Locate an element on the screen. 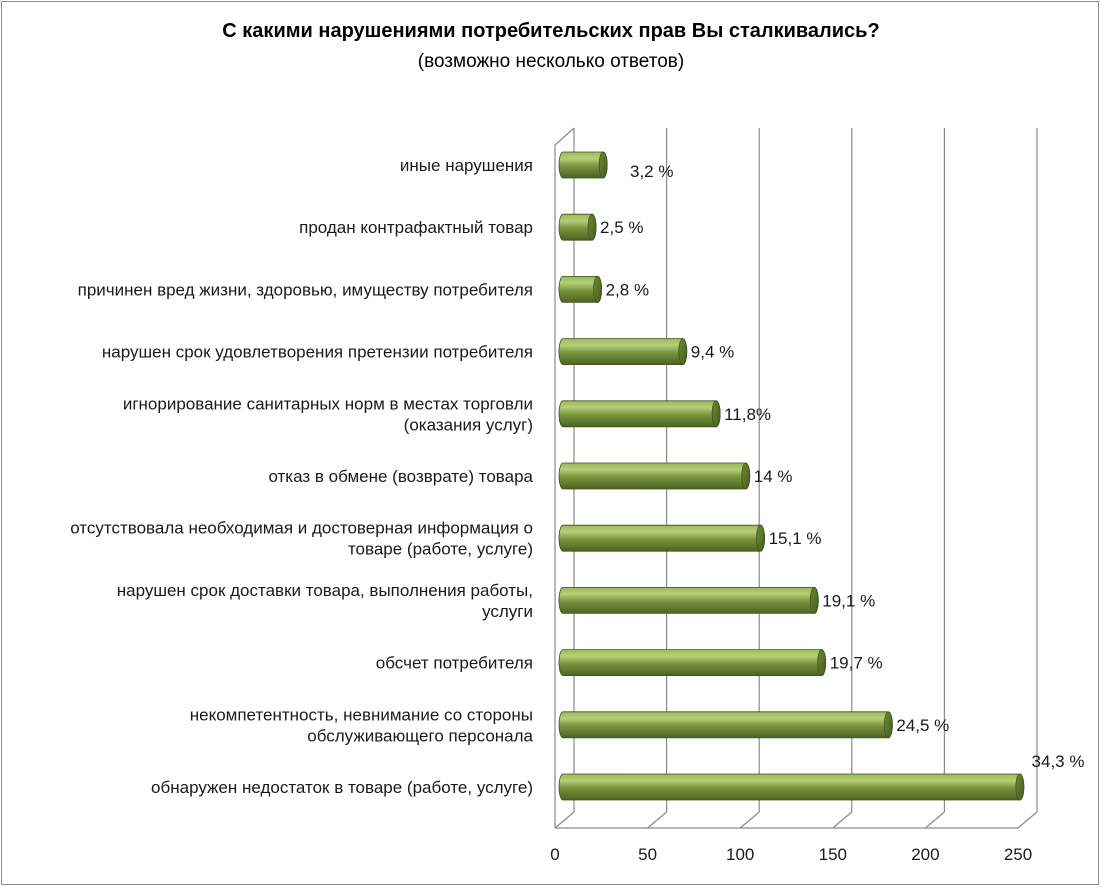 The image size is (1102, 888). x-axis-ticks: 0 50 100 150 200 250 is located at coordinates (791, 854).